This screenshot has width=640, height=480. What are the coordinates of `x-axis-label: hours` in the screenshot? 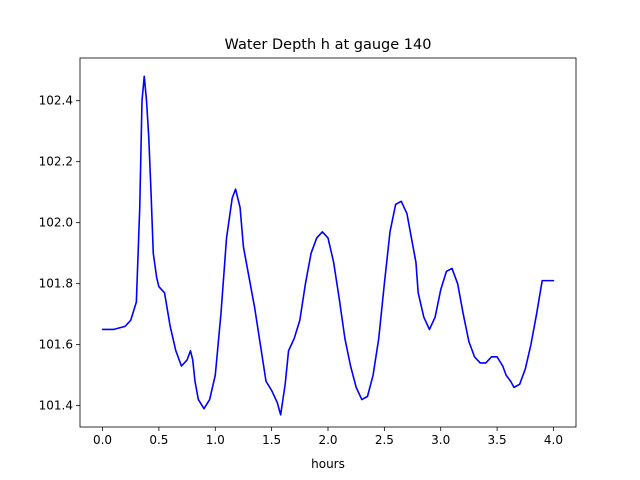 It's located at (328, 464).